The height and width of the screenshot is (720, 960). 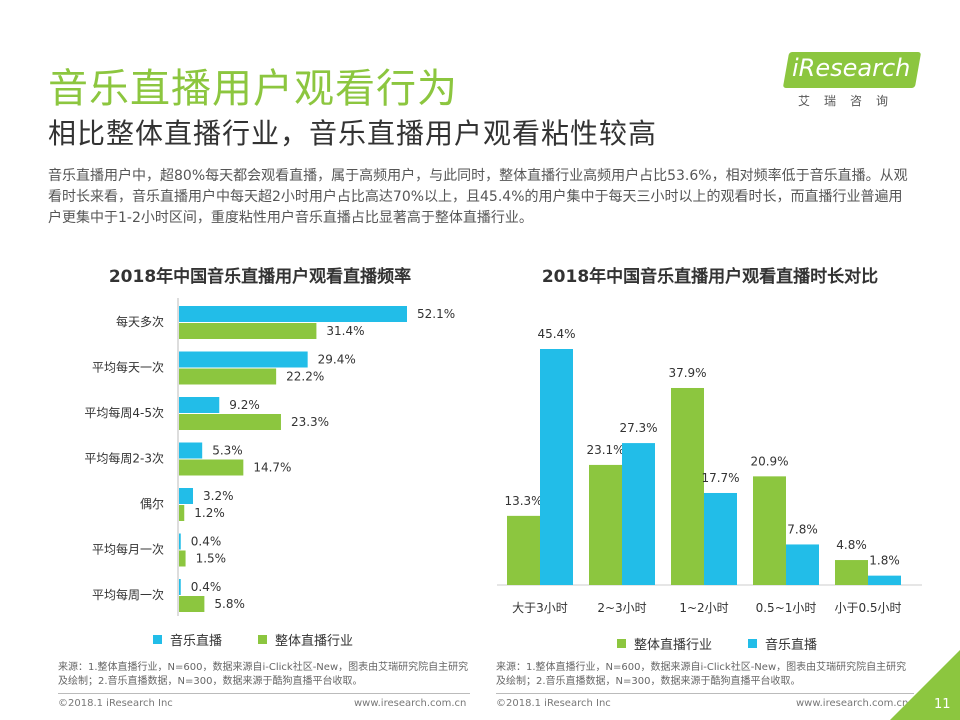 I want to click on footer-copyright-right: ©2018.1 iResearch Inc, so click(x=553, y=703).